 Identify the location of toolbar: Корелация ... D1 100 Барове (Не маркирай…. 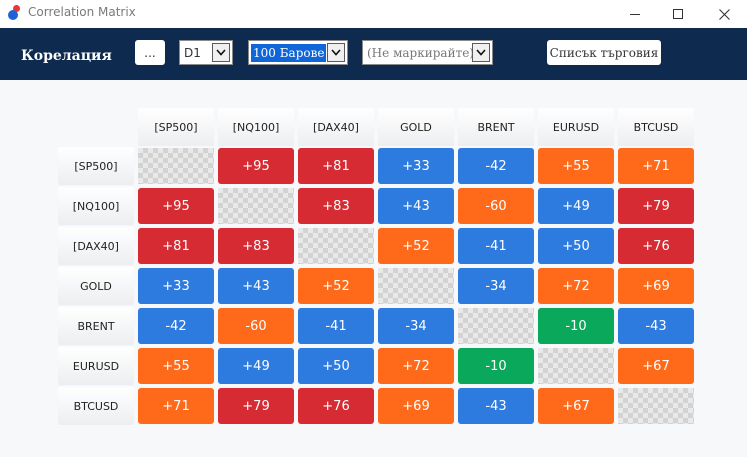
(373, 54).